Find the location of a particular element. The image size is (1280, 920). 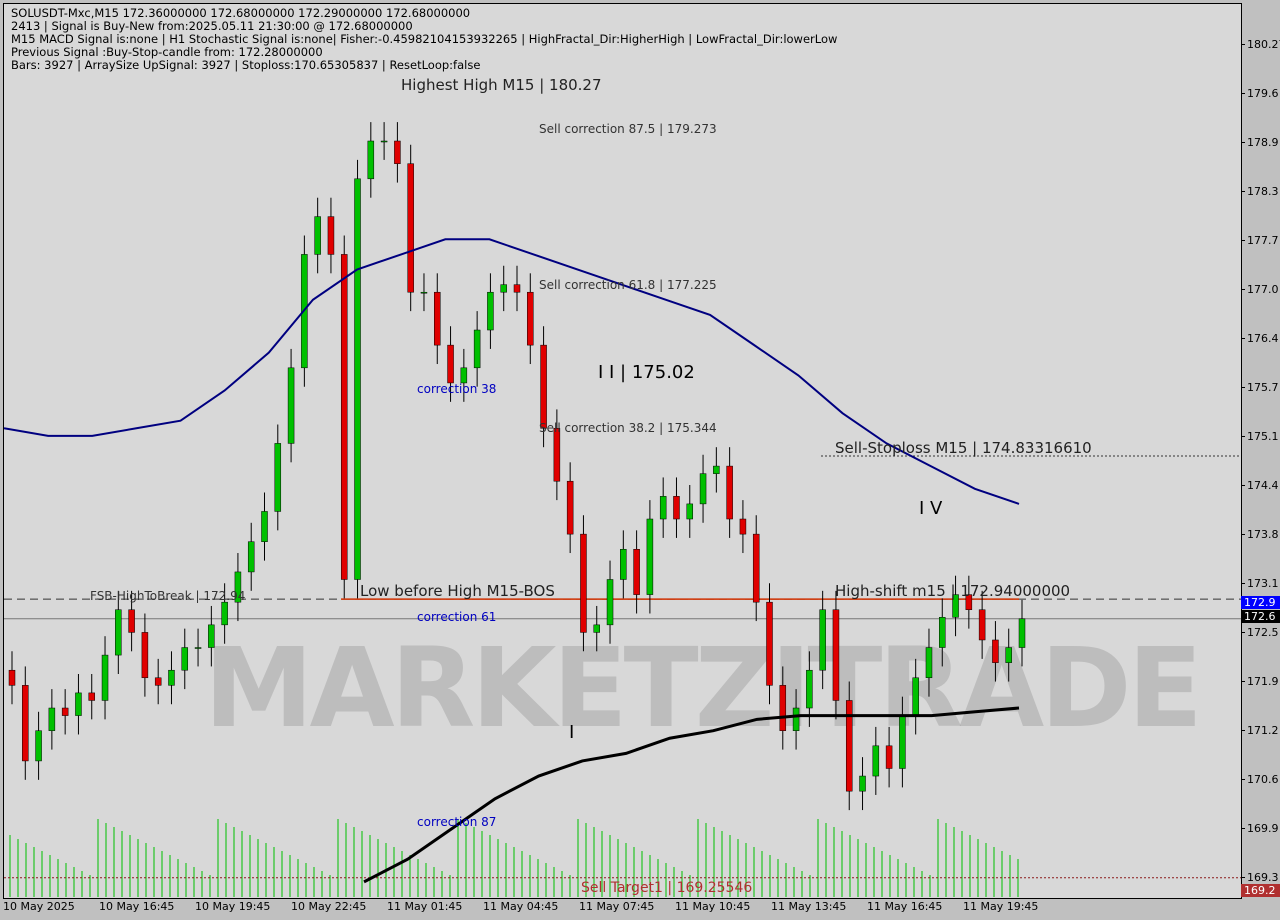

wave-i-label: I is located at coordinates (572, 732).